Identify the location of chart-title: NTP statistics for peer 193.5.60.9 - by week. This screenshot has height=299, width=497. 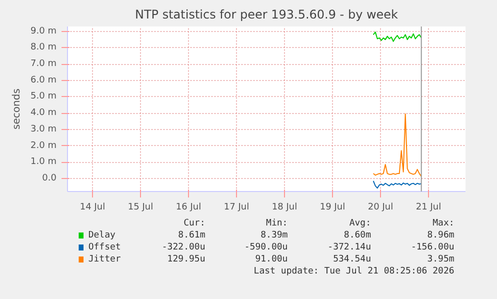
(266, 15).